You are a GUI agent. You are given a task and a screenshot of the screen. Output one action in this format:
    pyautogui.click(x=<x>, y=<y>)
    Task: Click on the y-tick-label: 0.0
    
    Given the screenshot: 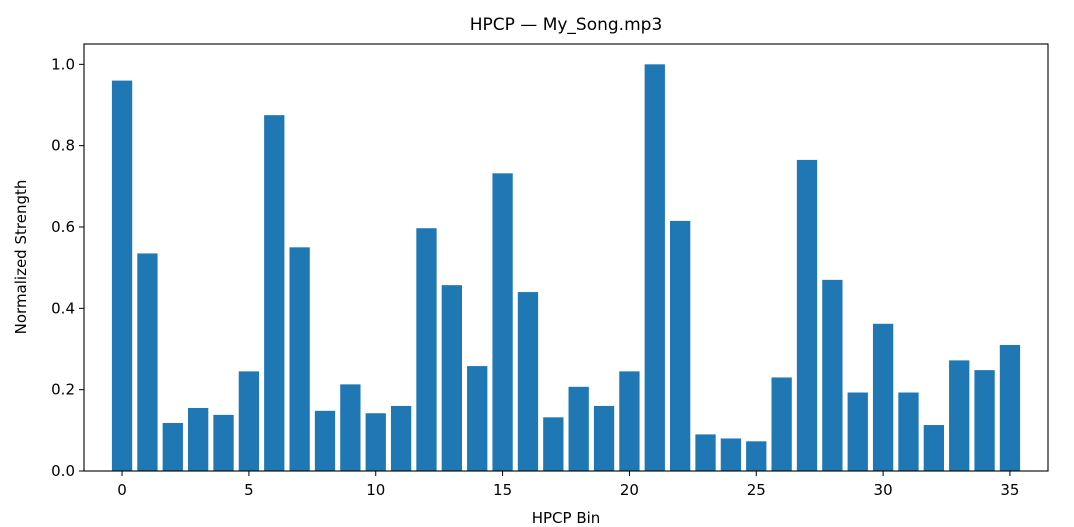 What is the action you would take?
    pyautogui.click(x=63, y=471)
    